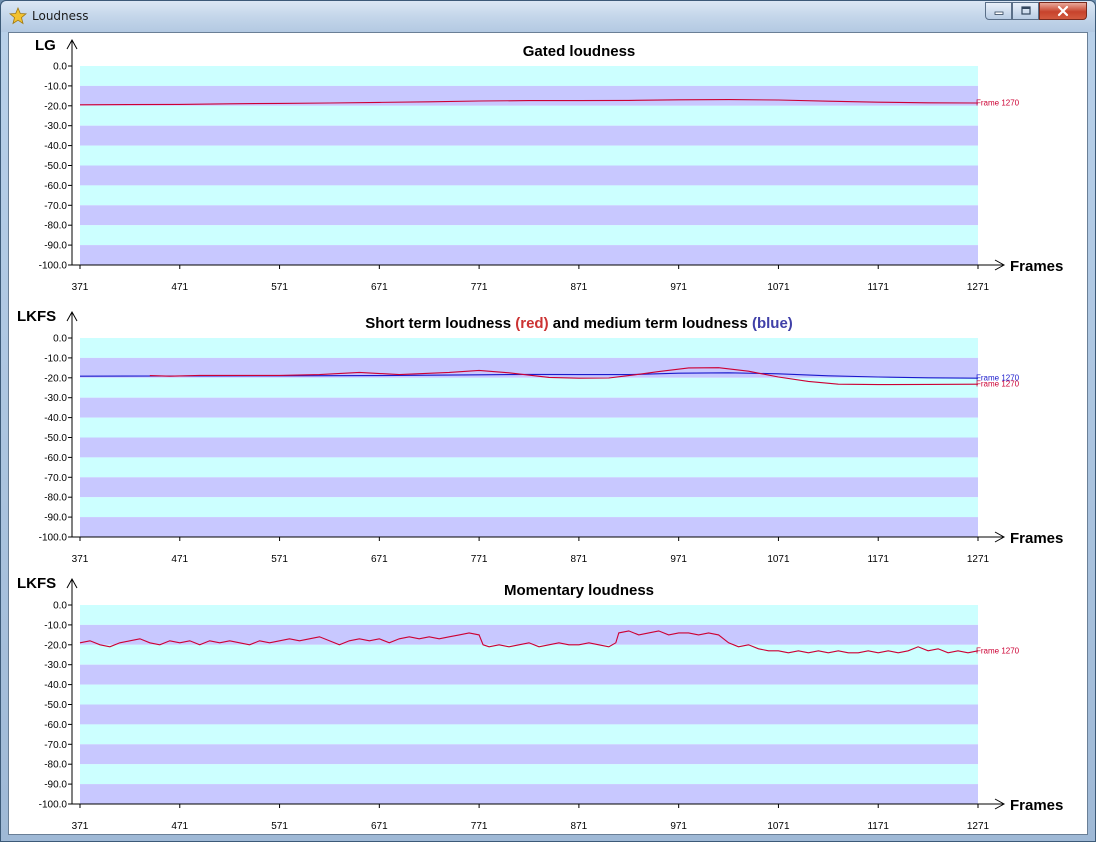  Describe the element at coordinates (531, 323) in the screenshot. I see `chart-title-part: (red)` at that location.